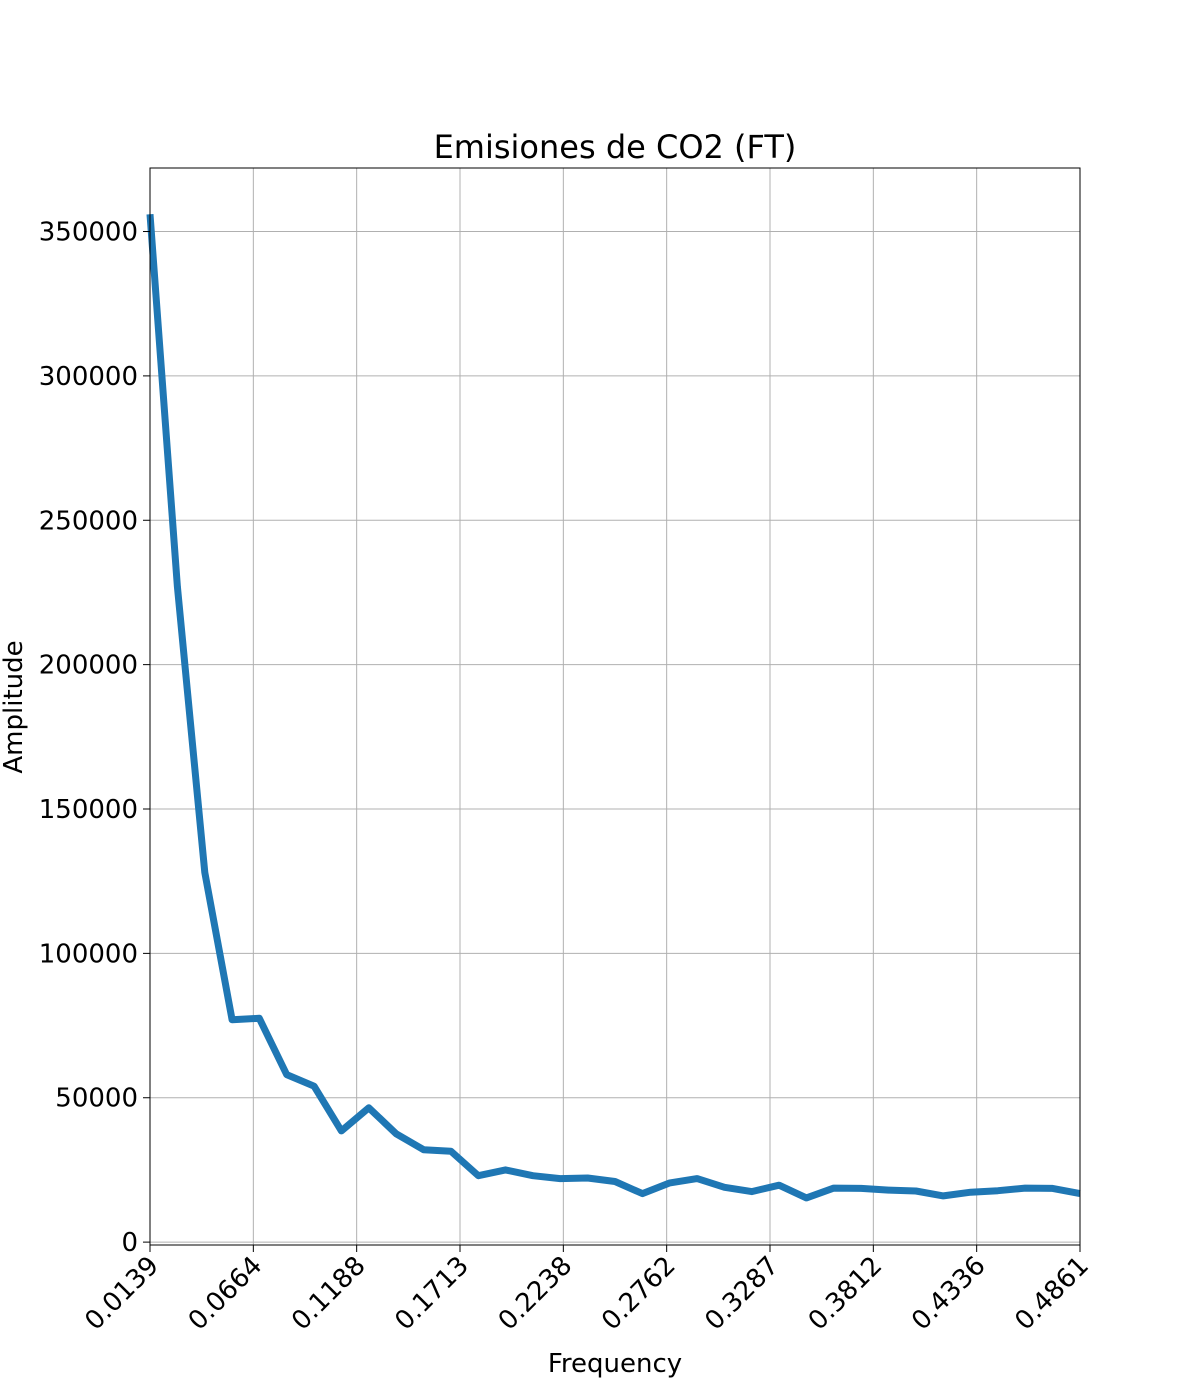 The height and width of the screenshot is (1400, 1200). I want to click on x-tick-label: 0.3287, so click(742, 1294).